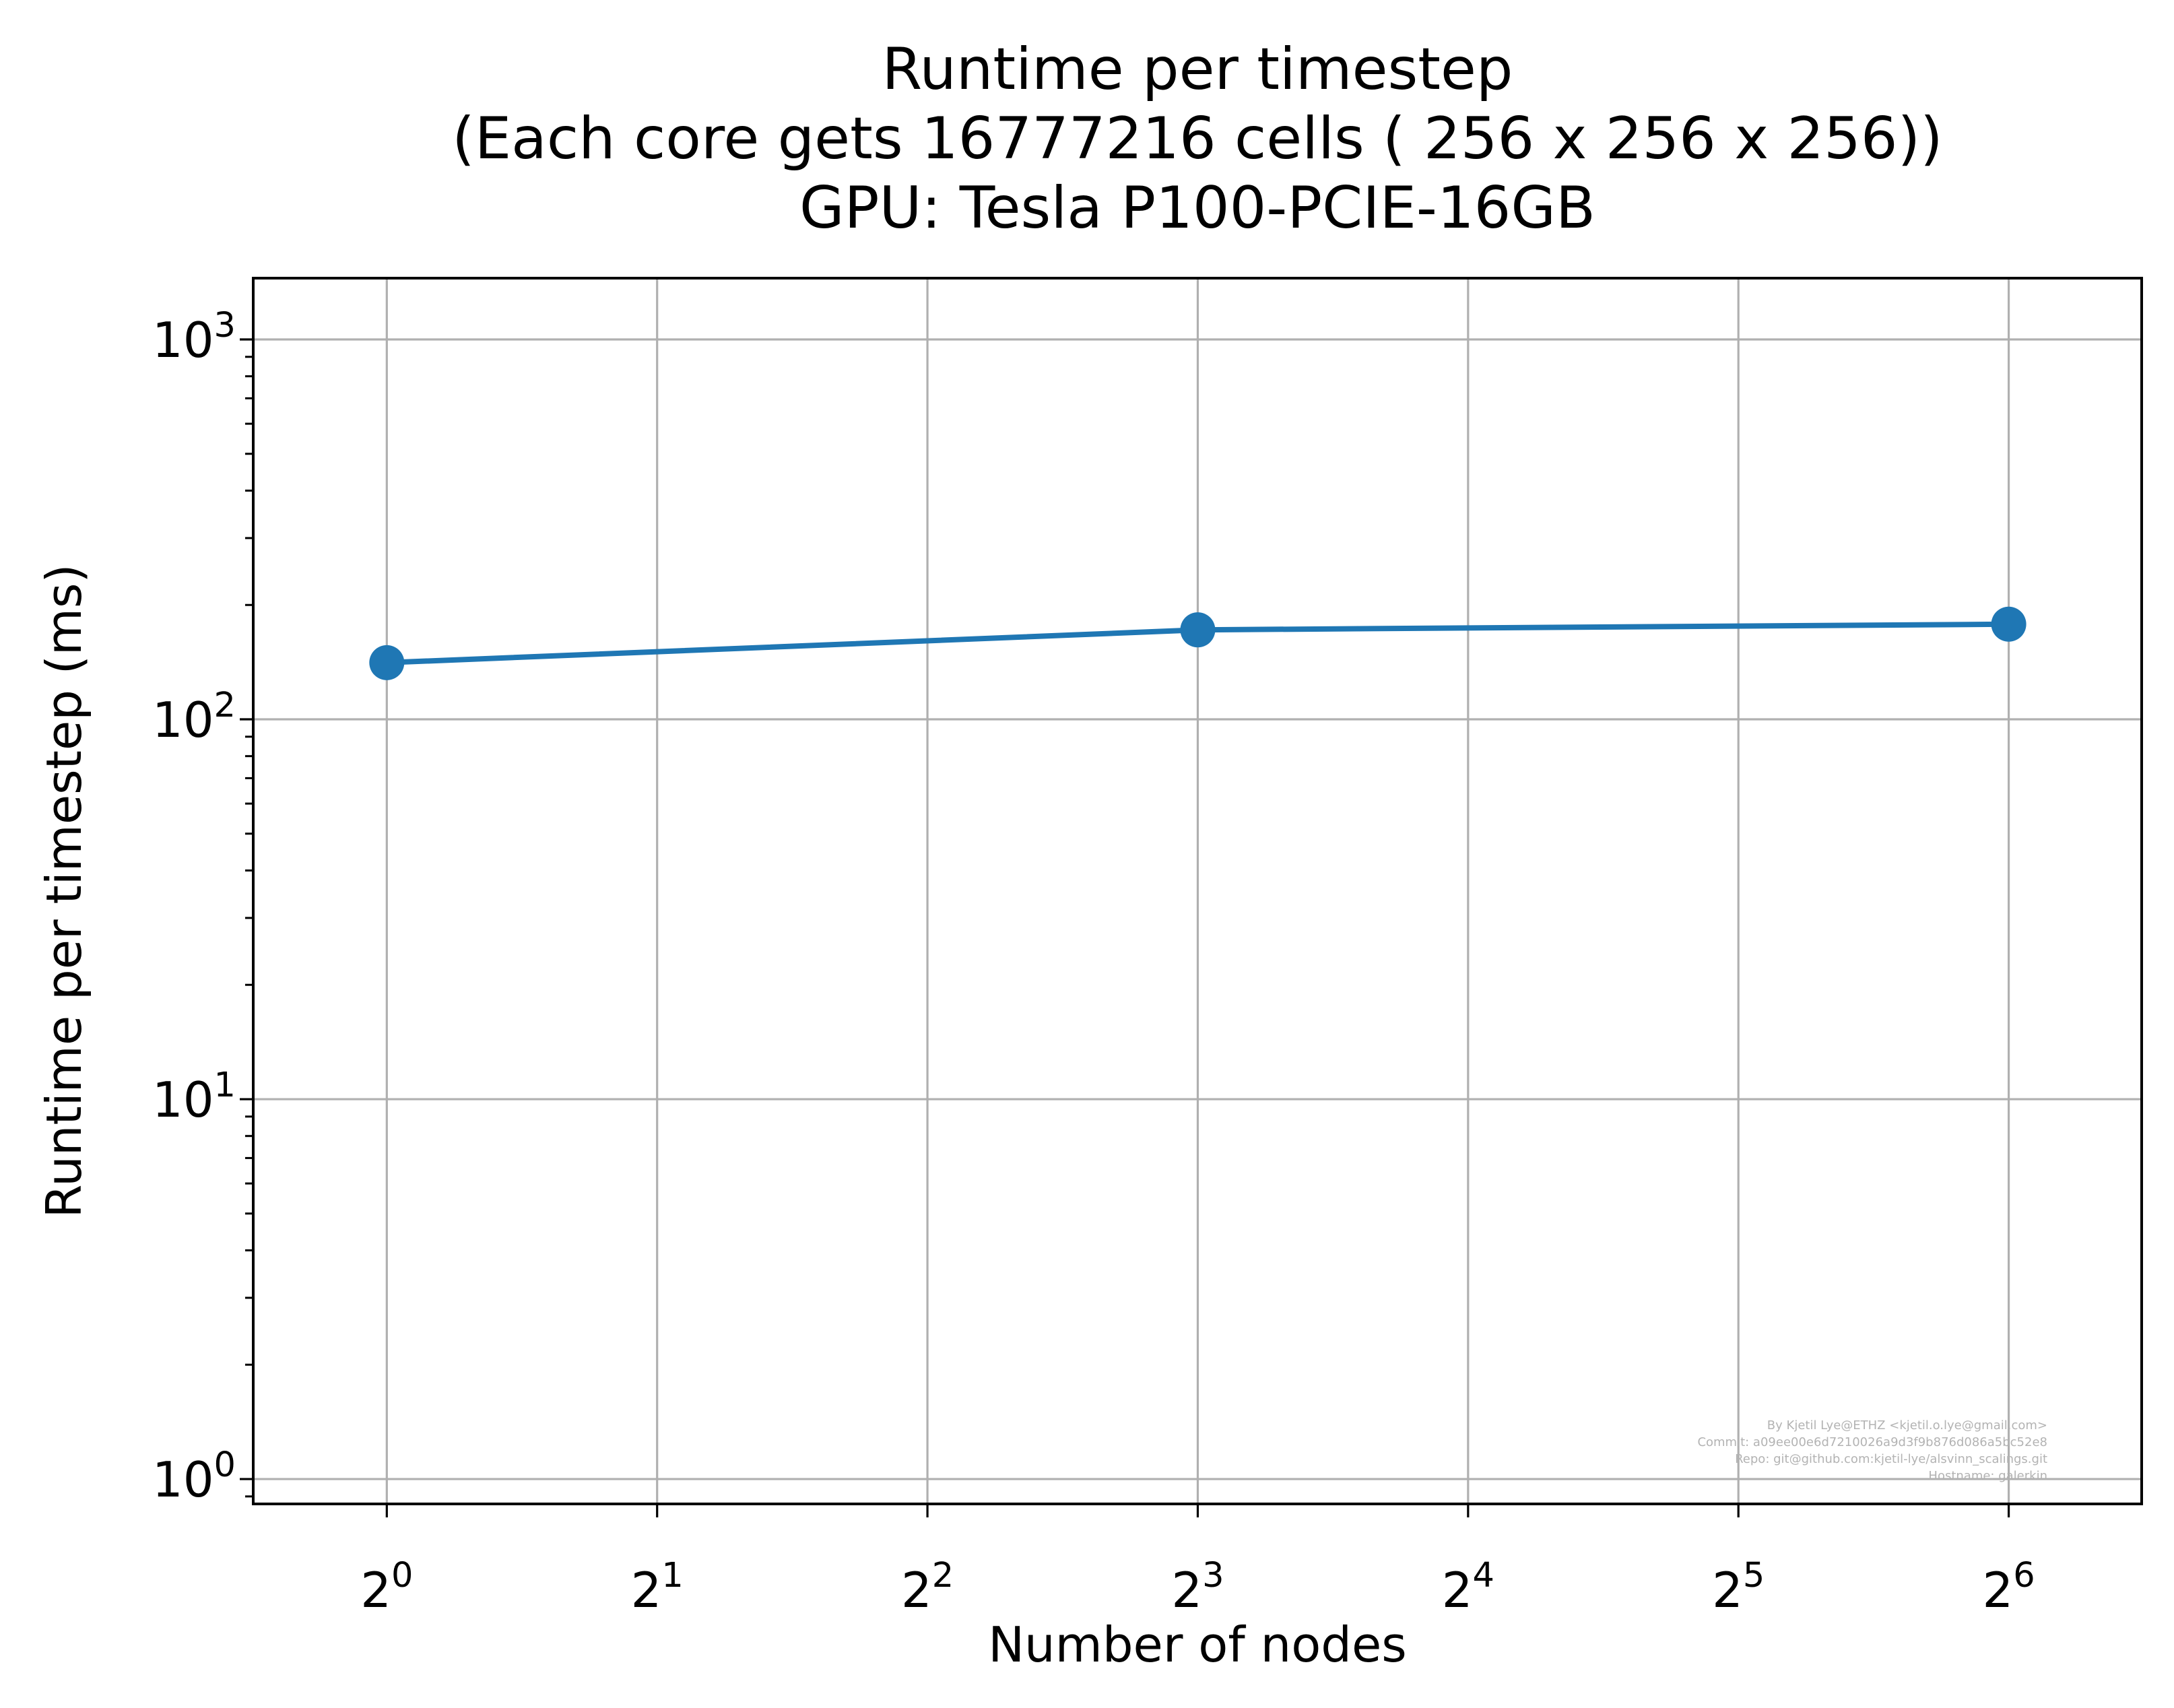 The height and width of the screenshot is (1708, 2174). I want to click on x-tick-label-4: 24, so click(1468, 1587).